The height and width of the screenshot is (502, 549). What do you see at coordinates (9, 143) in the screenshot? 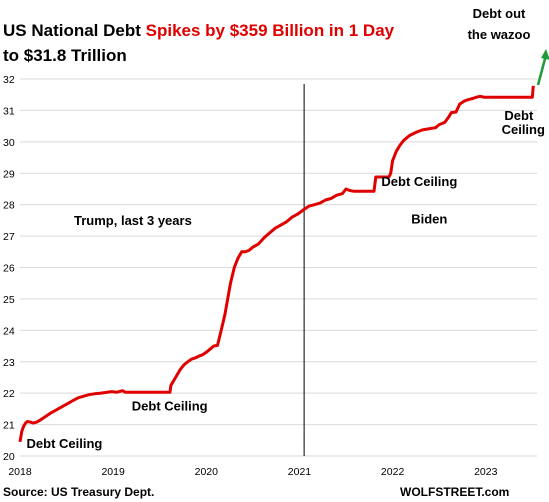
I see `y-tick-label-30: 30` at bounding box center [9, 143].